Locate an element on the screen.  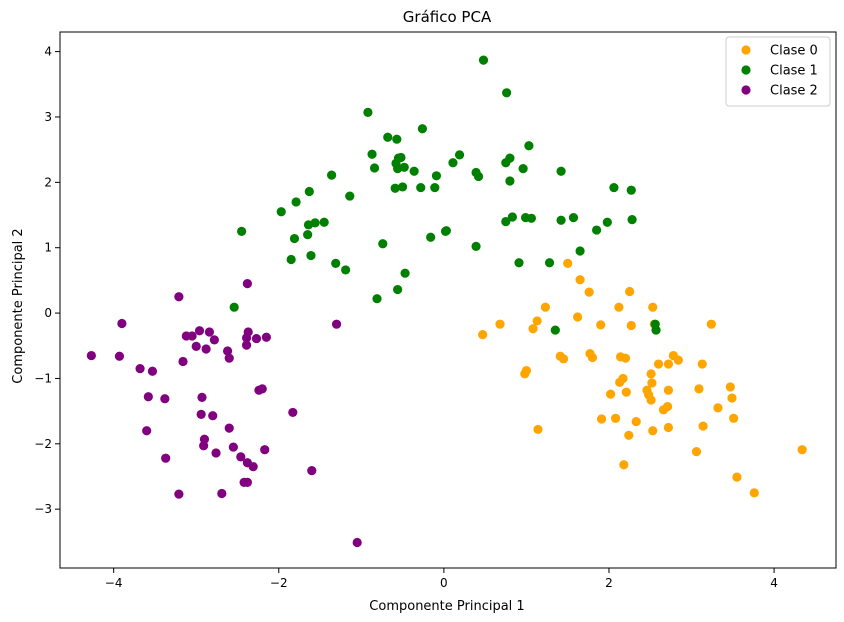
x-tick-label: −4 is located at coordinates (114, 583).